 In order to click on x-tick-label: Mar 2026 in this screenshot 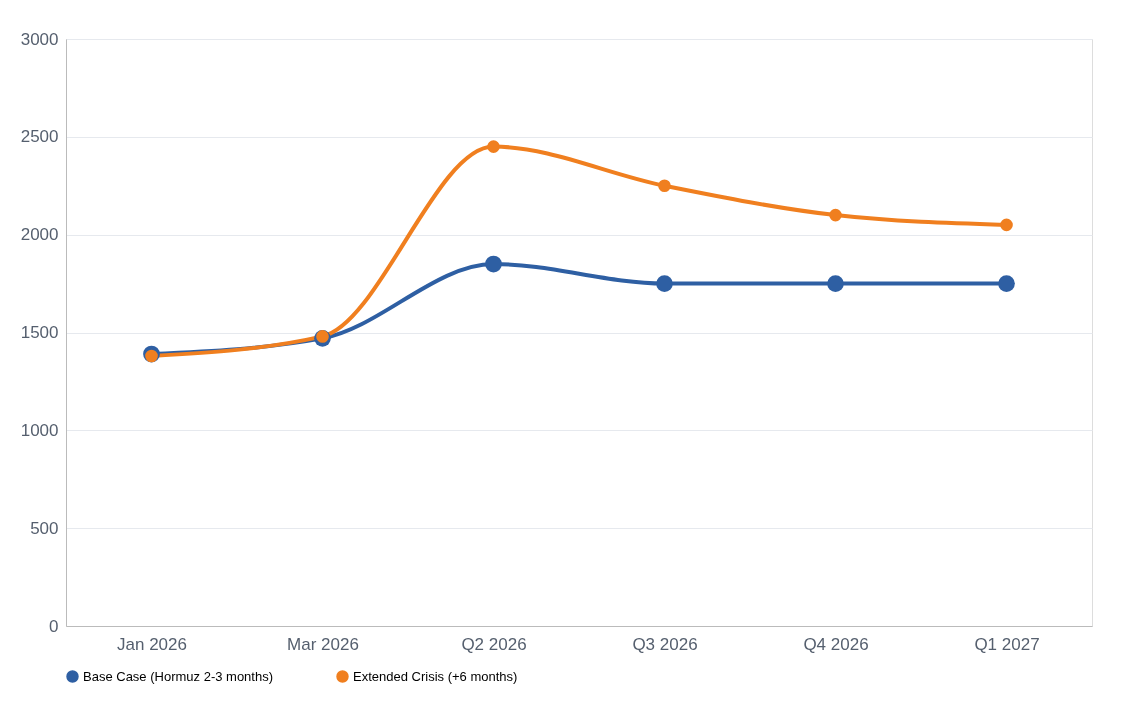, I will do `click(323, 644)`.